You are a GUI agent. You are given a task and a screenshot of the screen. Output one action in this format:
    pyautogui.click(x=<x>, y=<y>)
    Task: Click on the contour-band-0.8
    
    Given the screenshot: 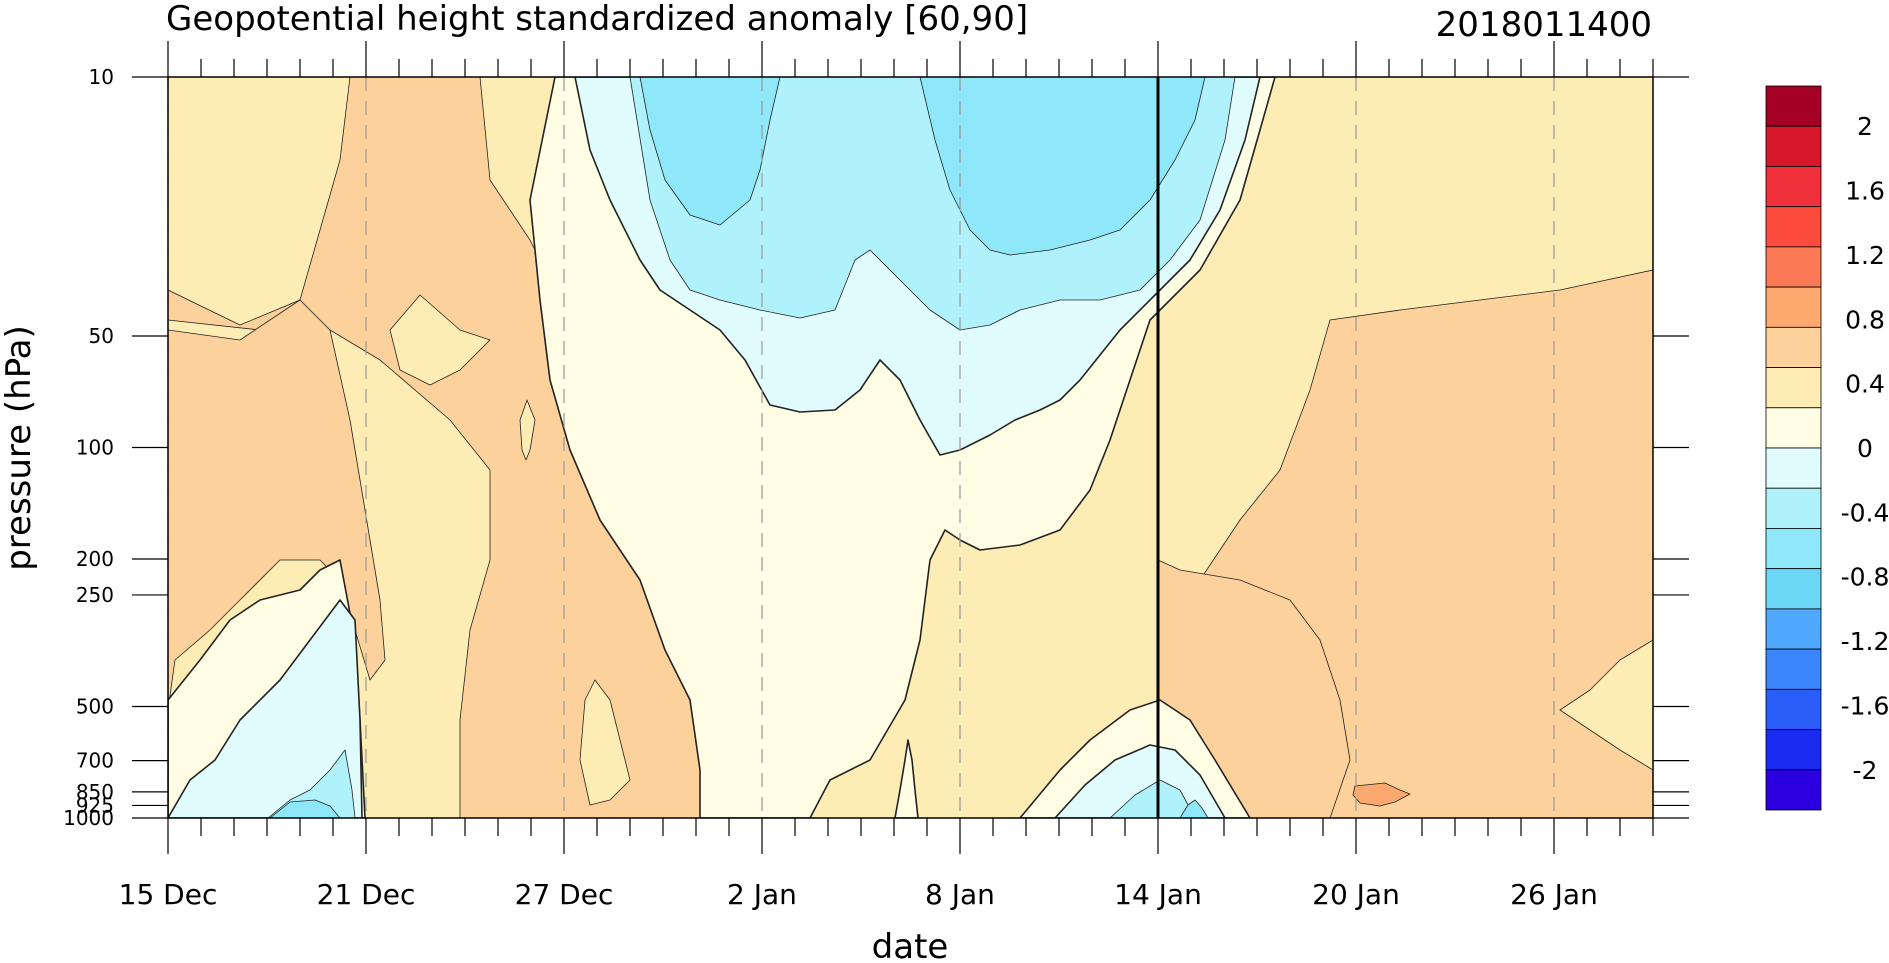 What is the action you would take?
    pyautogui.click(x=277, y=505)
    